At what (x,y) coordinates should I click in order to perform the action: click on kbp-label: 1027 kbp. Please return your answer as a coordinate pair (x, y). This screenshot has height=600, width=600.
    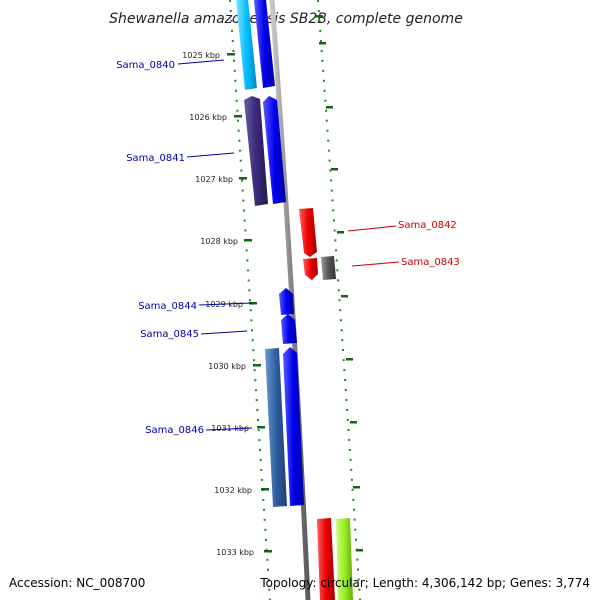
    Looking at the image, I should click on (214, 179).